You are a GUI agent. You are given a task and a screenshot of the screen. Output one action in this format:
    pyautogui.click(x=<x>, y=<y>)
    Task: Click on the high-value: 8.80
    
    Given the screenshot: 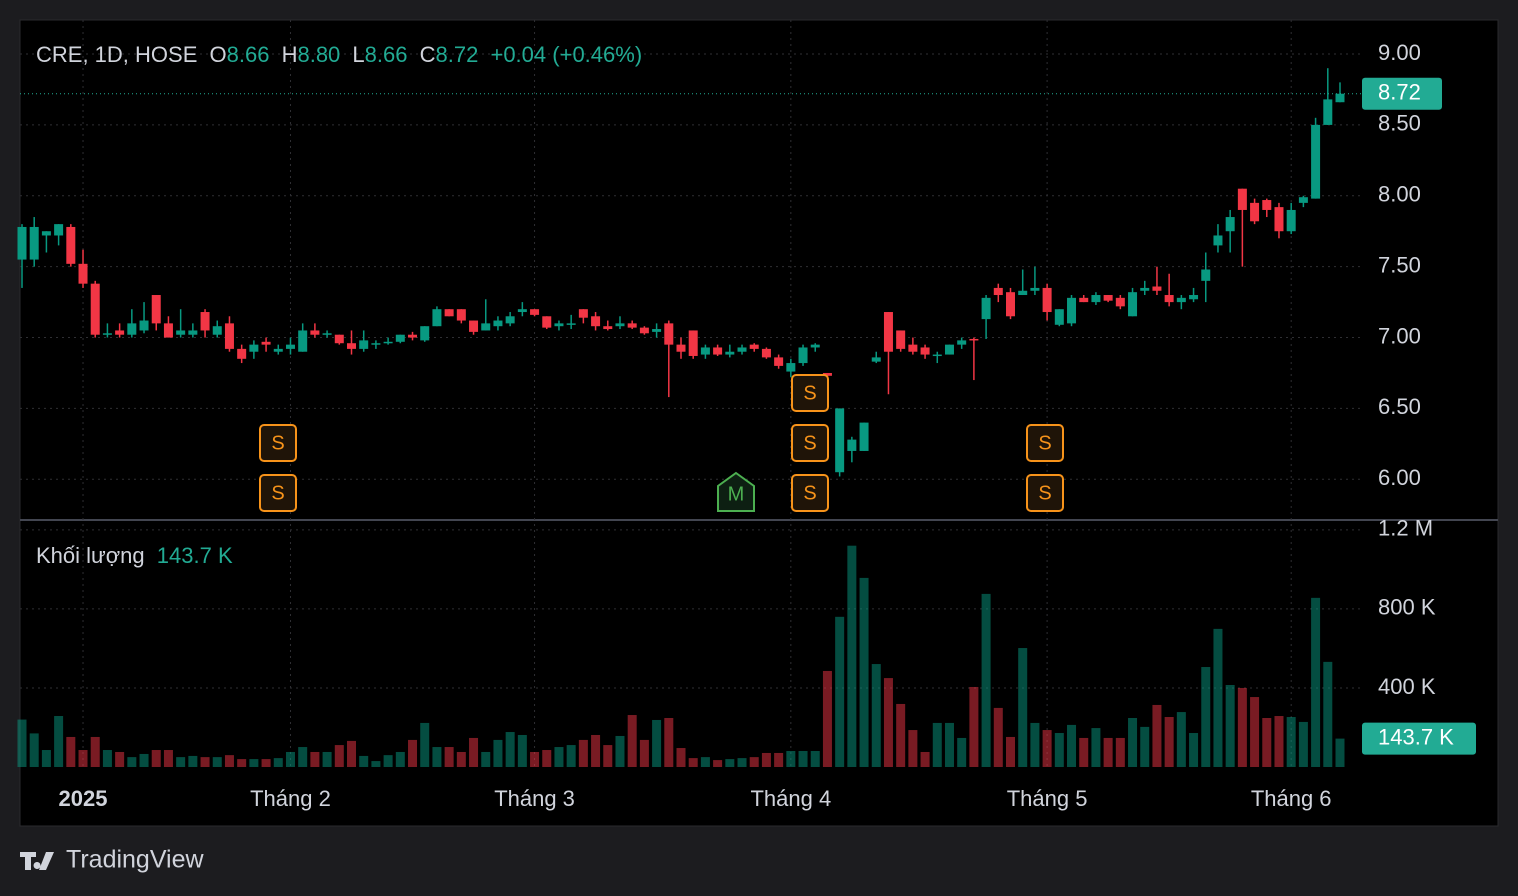 What is the action you would take?
    pyautogui.click(x=318, y=54)
    